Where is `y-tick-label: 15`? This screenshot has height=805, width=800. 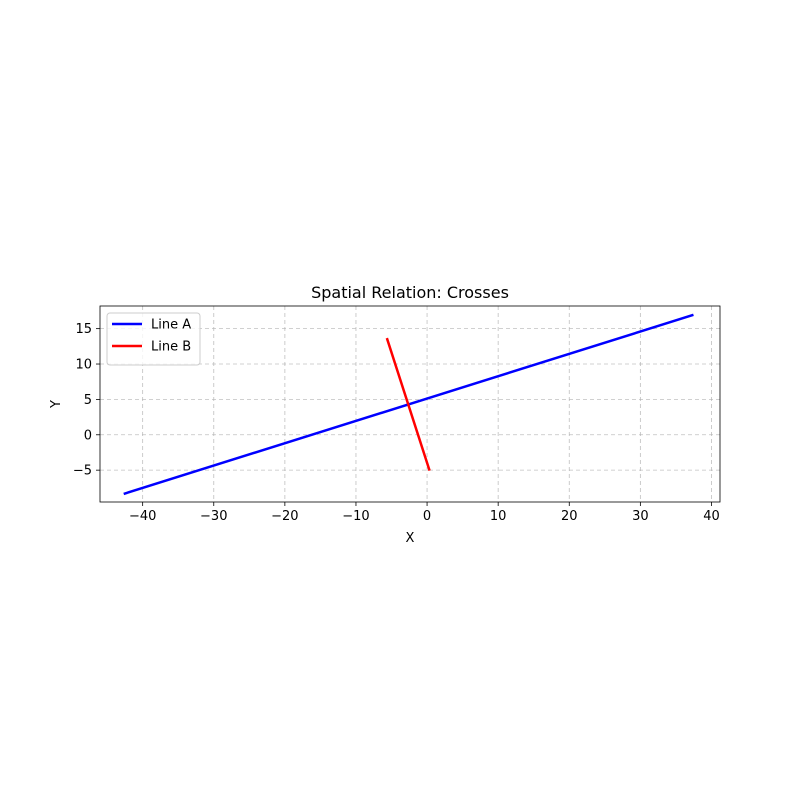
y-tick-label: 15 is located at coordinates (83, 329).